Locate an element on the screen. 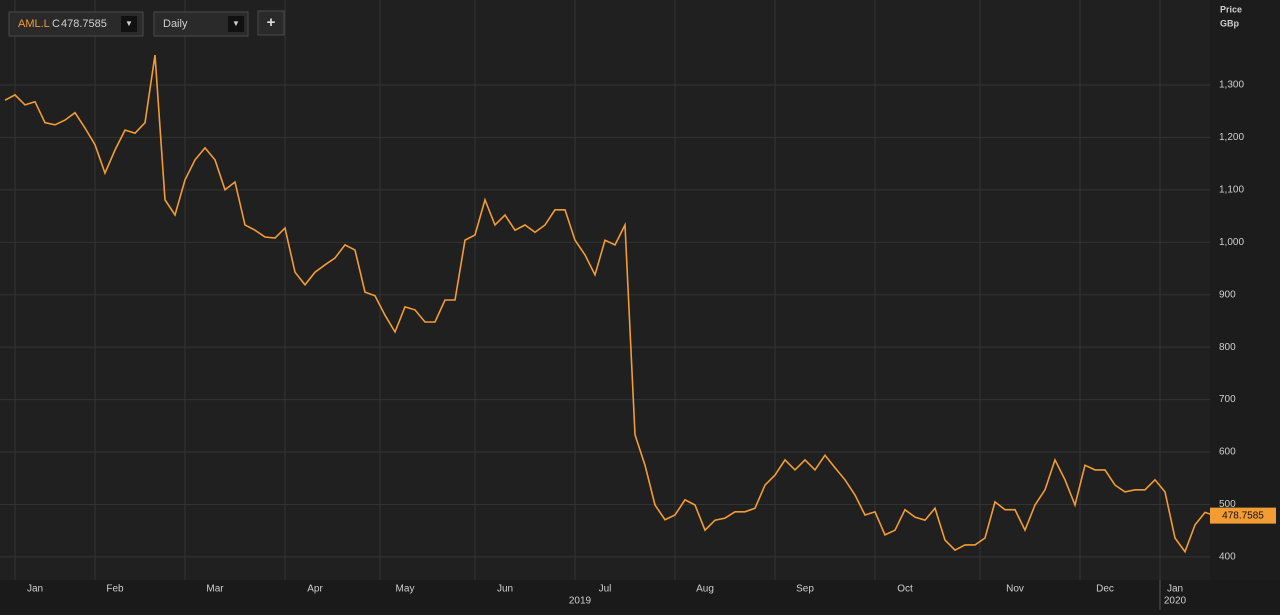 The height and width of the screenshot is (615, 1280). x-tick-label: Dec is located at coordinates (1105, 589).